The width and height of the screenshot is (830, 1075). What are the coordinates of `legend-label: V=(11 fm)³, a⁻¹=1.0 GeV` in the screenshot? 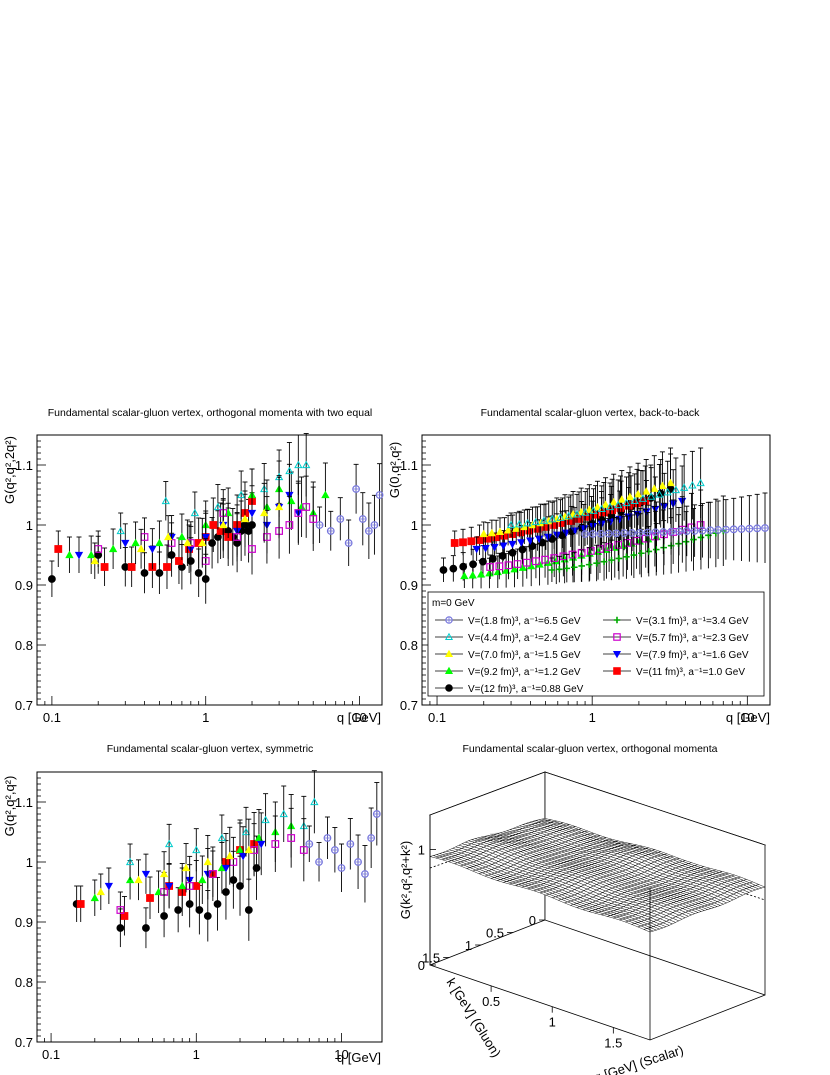 It's located at (690, 672).